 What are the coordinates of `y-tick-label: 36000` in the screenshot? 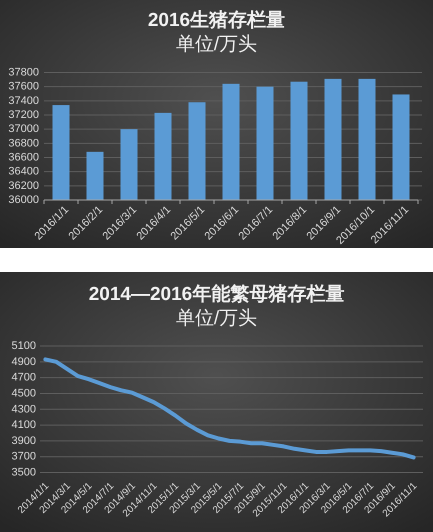 It's located at (23, 200).